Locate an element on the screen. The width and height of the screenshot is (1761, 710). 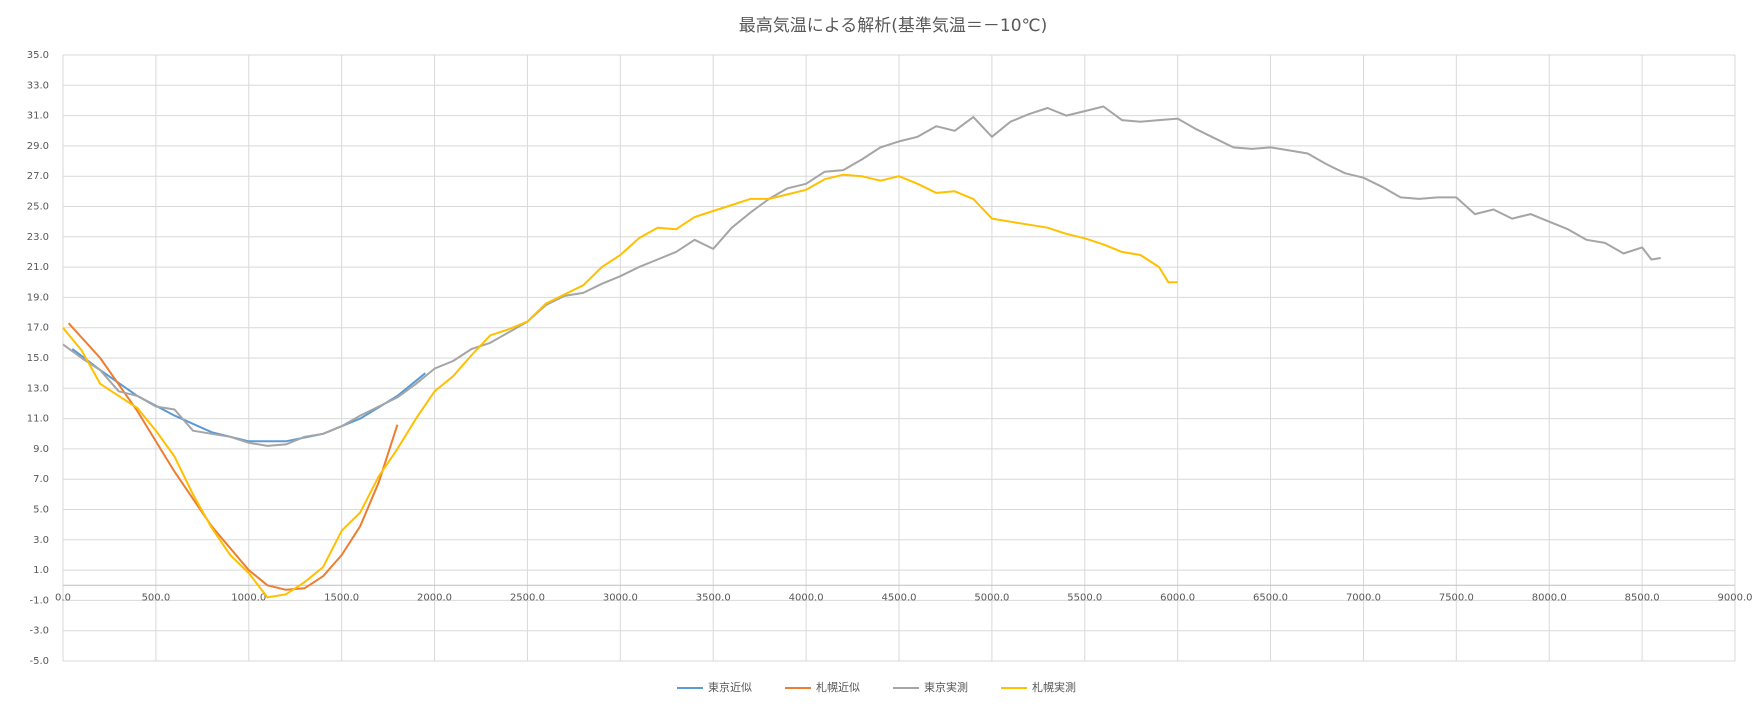
y-tick-label: 33.0 is located at coordinates (38, 85).